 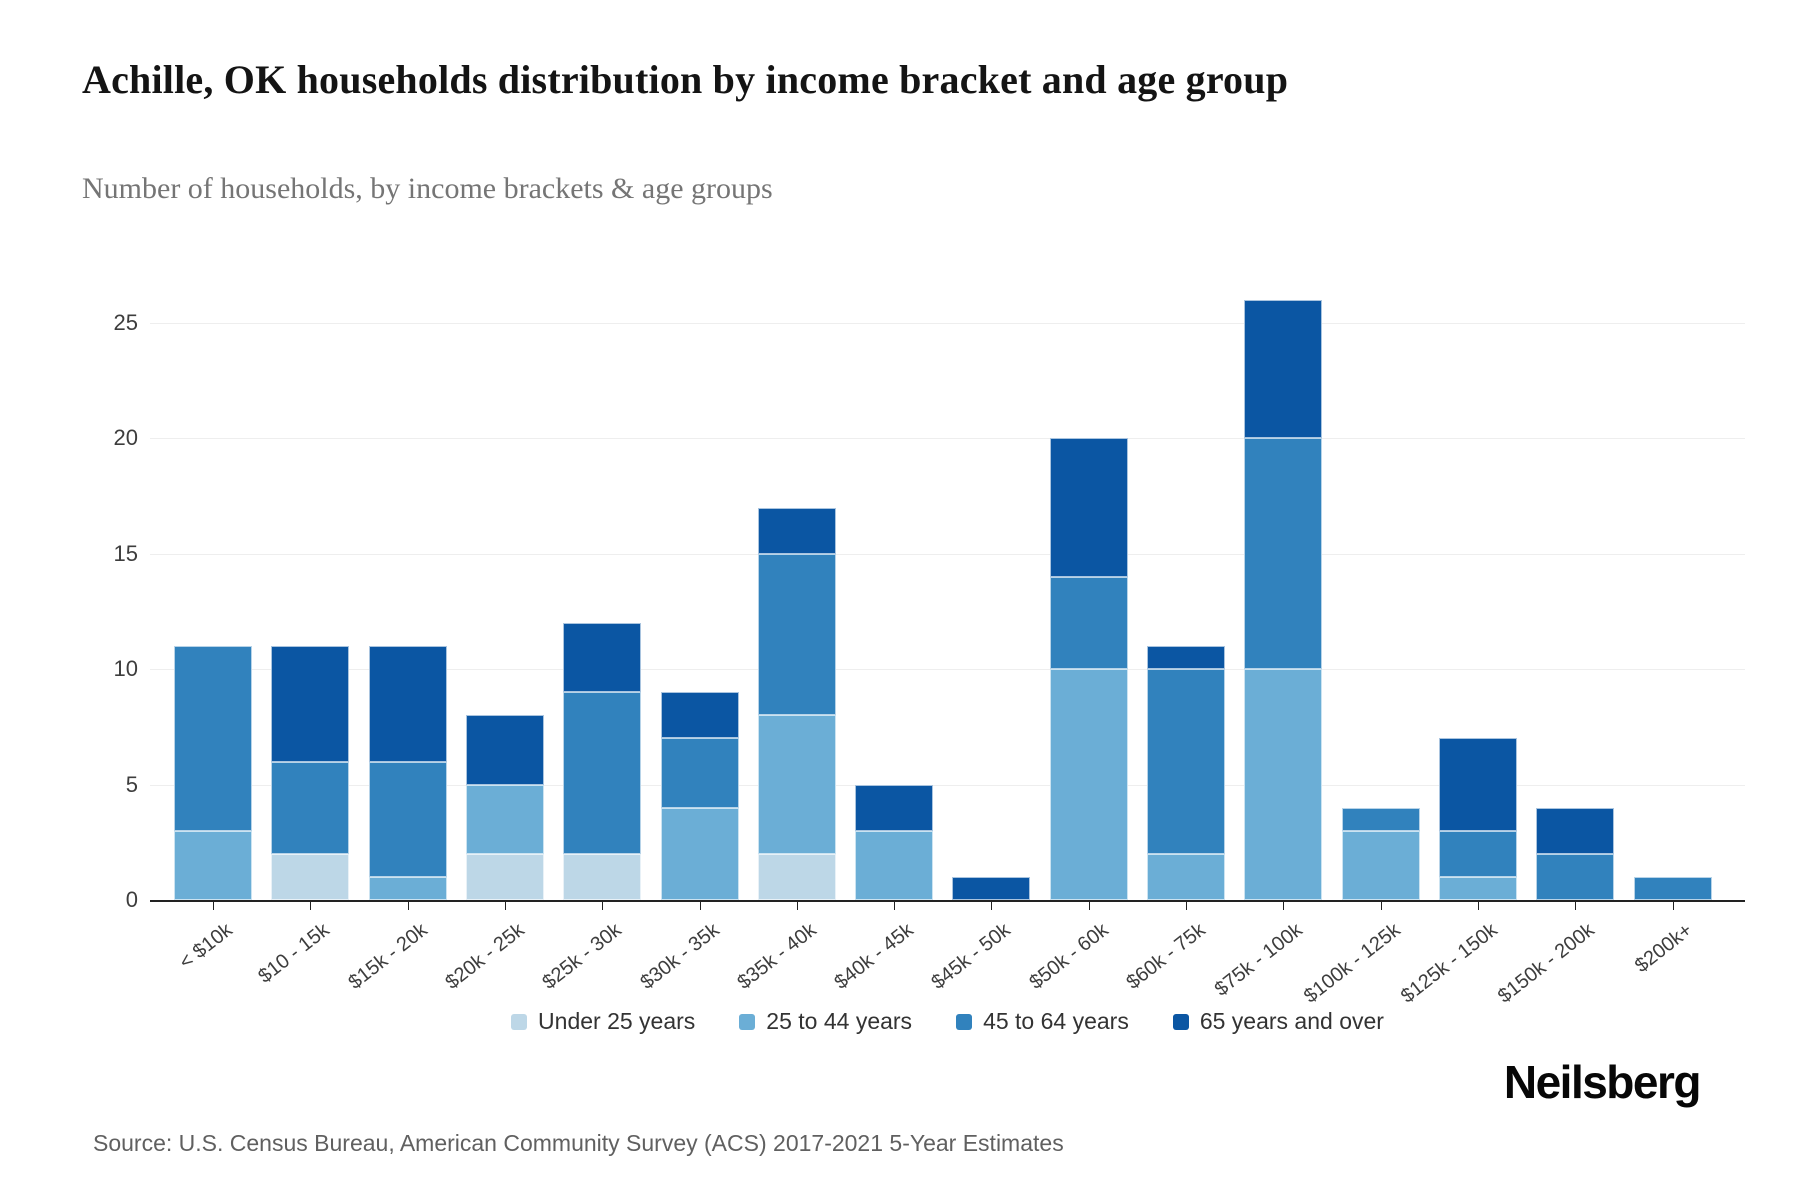 What do you see at coordinates (777, 956) in the screenshot?
I see `x-axis-label: $35k - 40k` at bounding box center [777, 956].